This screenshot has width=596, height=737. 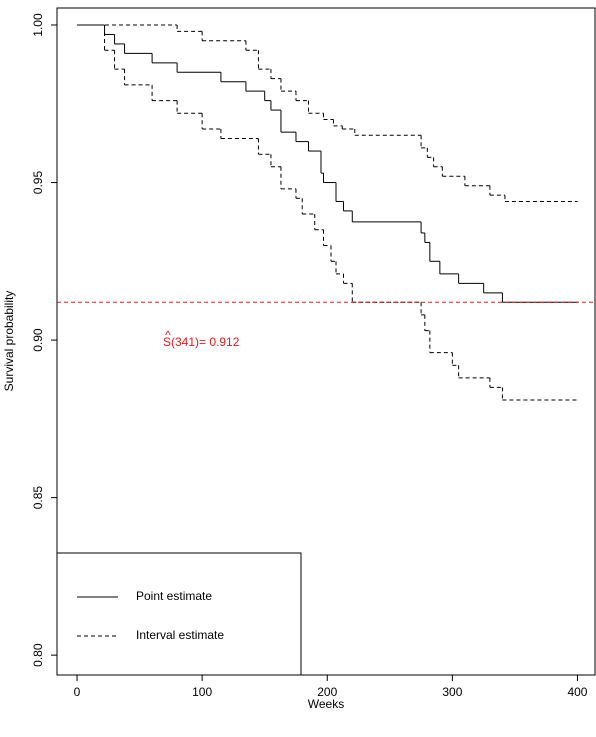 I want to click on legend-label: Interval estimate, so click(x=180, y=635).